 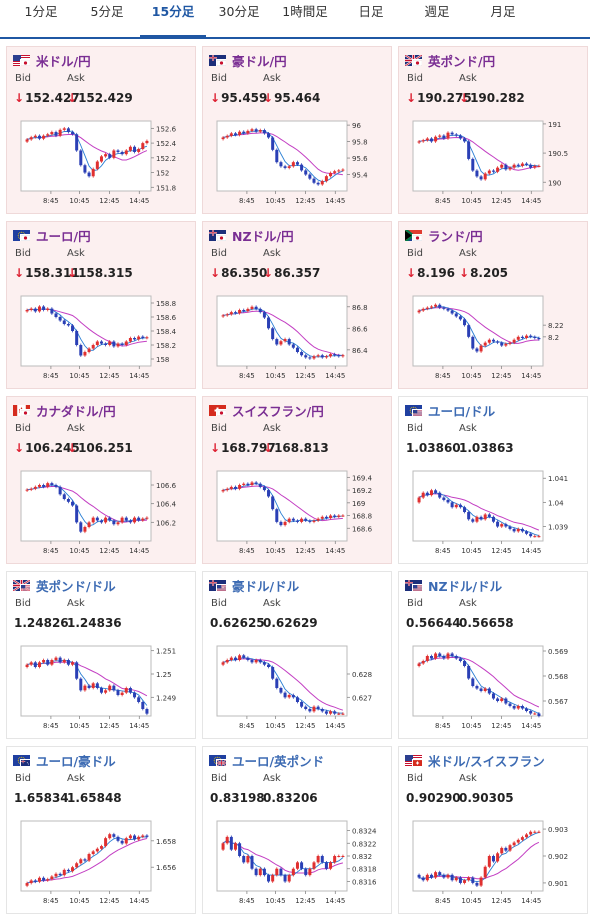 What do you see at coordinates (272, 78) in the screenshot?
I see `ask-label: Ask` at bounding box center [272, 78].